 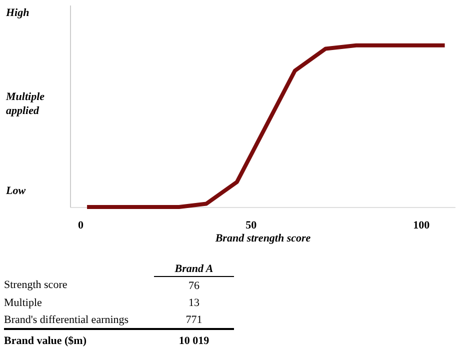 I want to click on x-tick-label: 0, so click(x=81, y=226).